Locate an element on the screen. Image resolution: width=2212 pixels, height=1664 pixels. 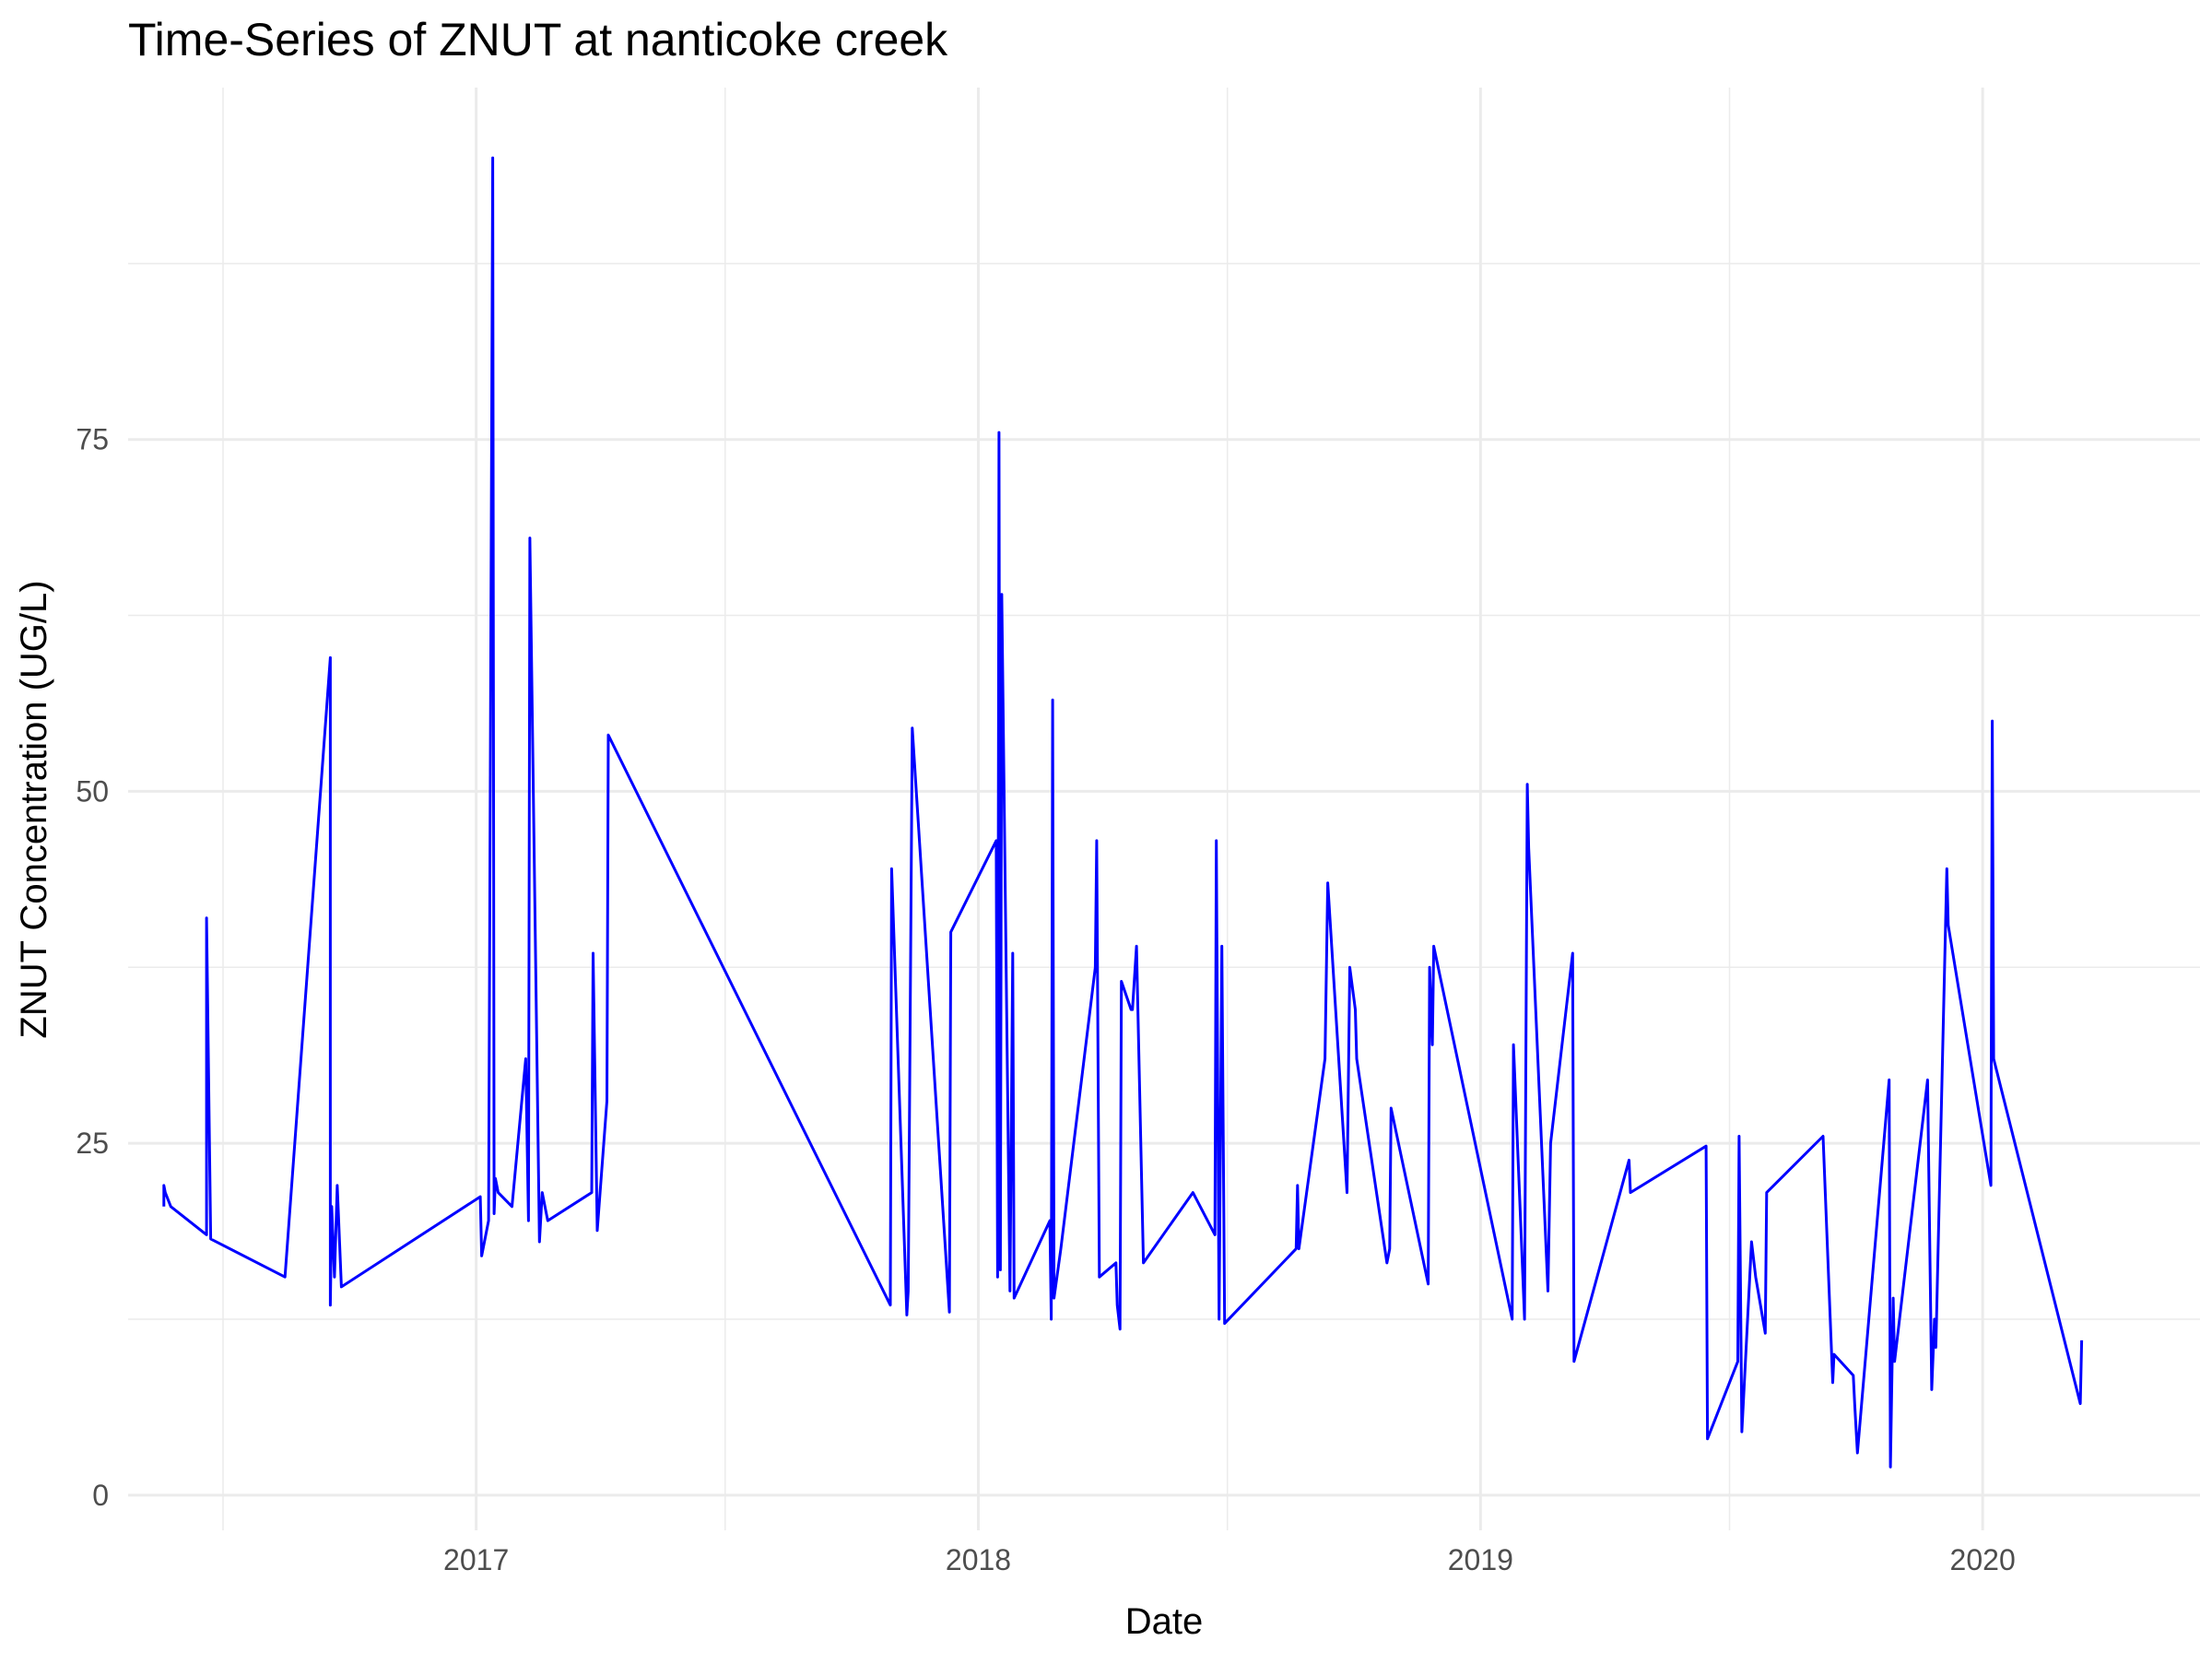
y-tick-label: 0 is located at coordinates (100, 1495).